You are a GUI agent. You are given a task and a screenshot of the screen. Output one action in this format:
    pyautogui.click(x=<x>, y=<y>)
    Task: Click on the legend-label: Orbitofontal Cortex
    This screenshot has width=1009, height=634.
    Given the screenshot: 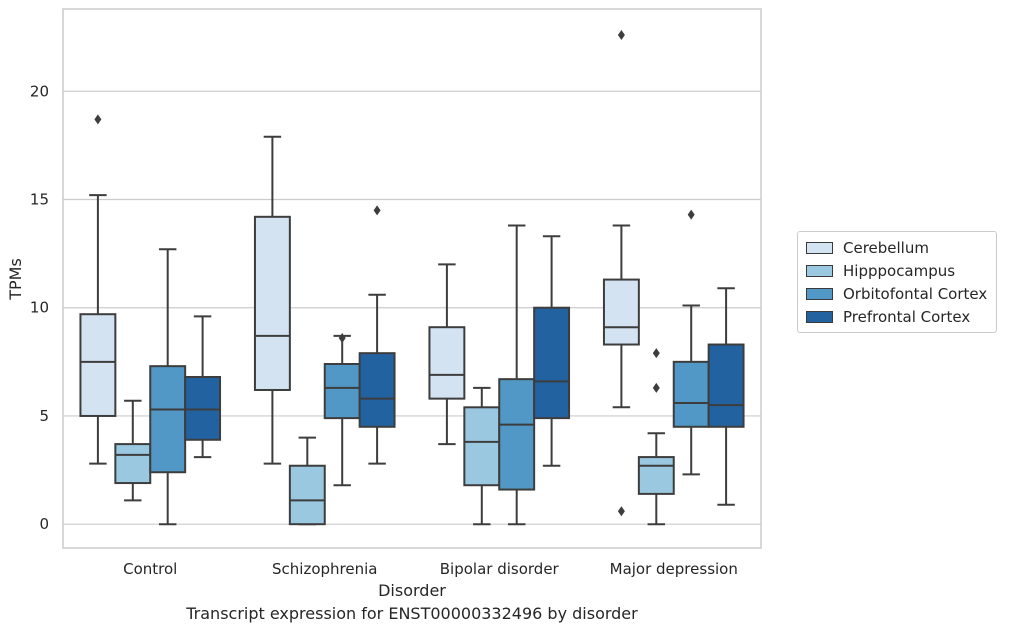 What is the action you would take?
    pyautogui.click(x=915, y=293)
    